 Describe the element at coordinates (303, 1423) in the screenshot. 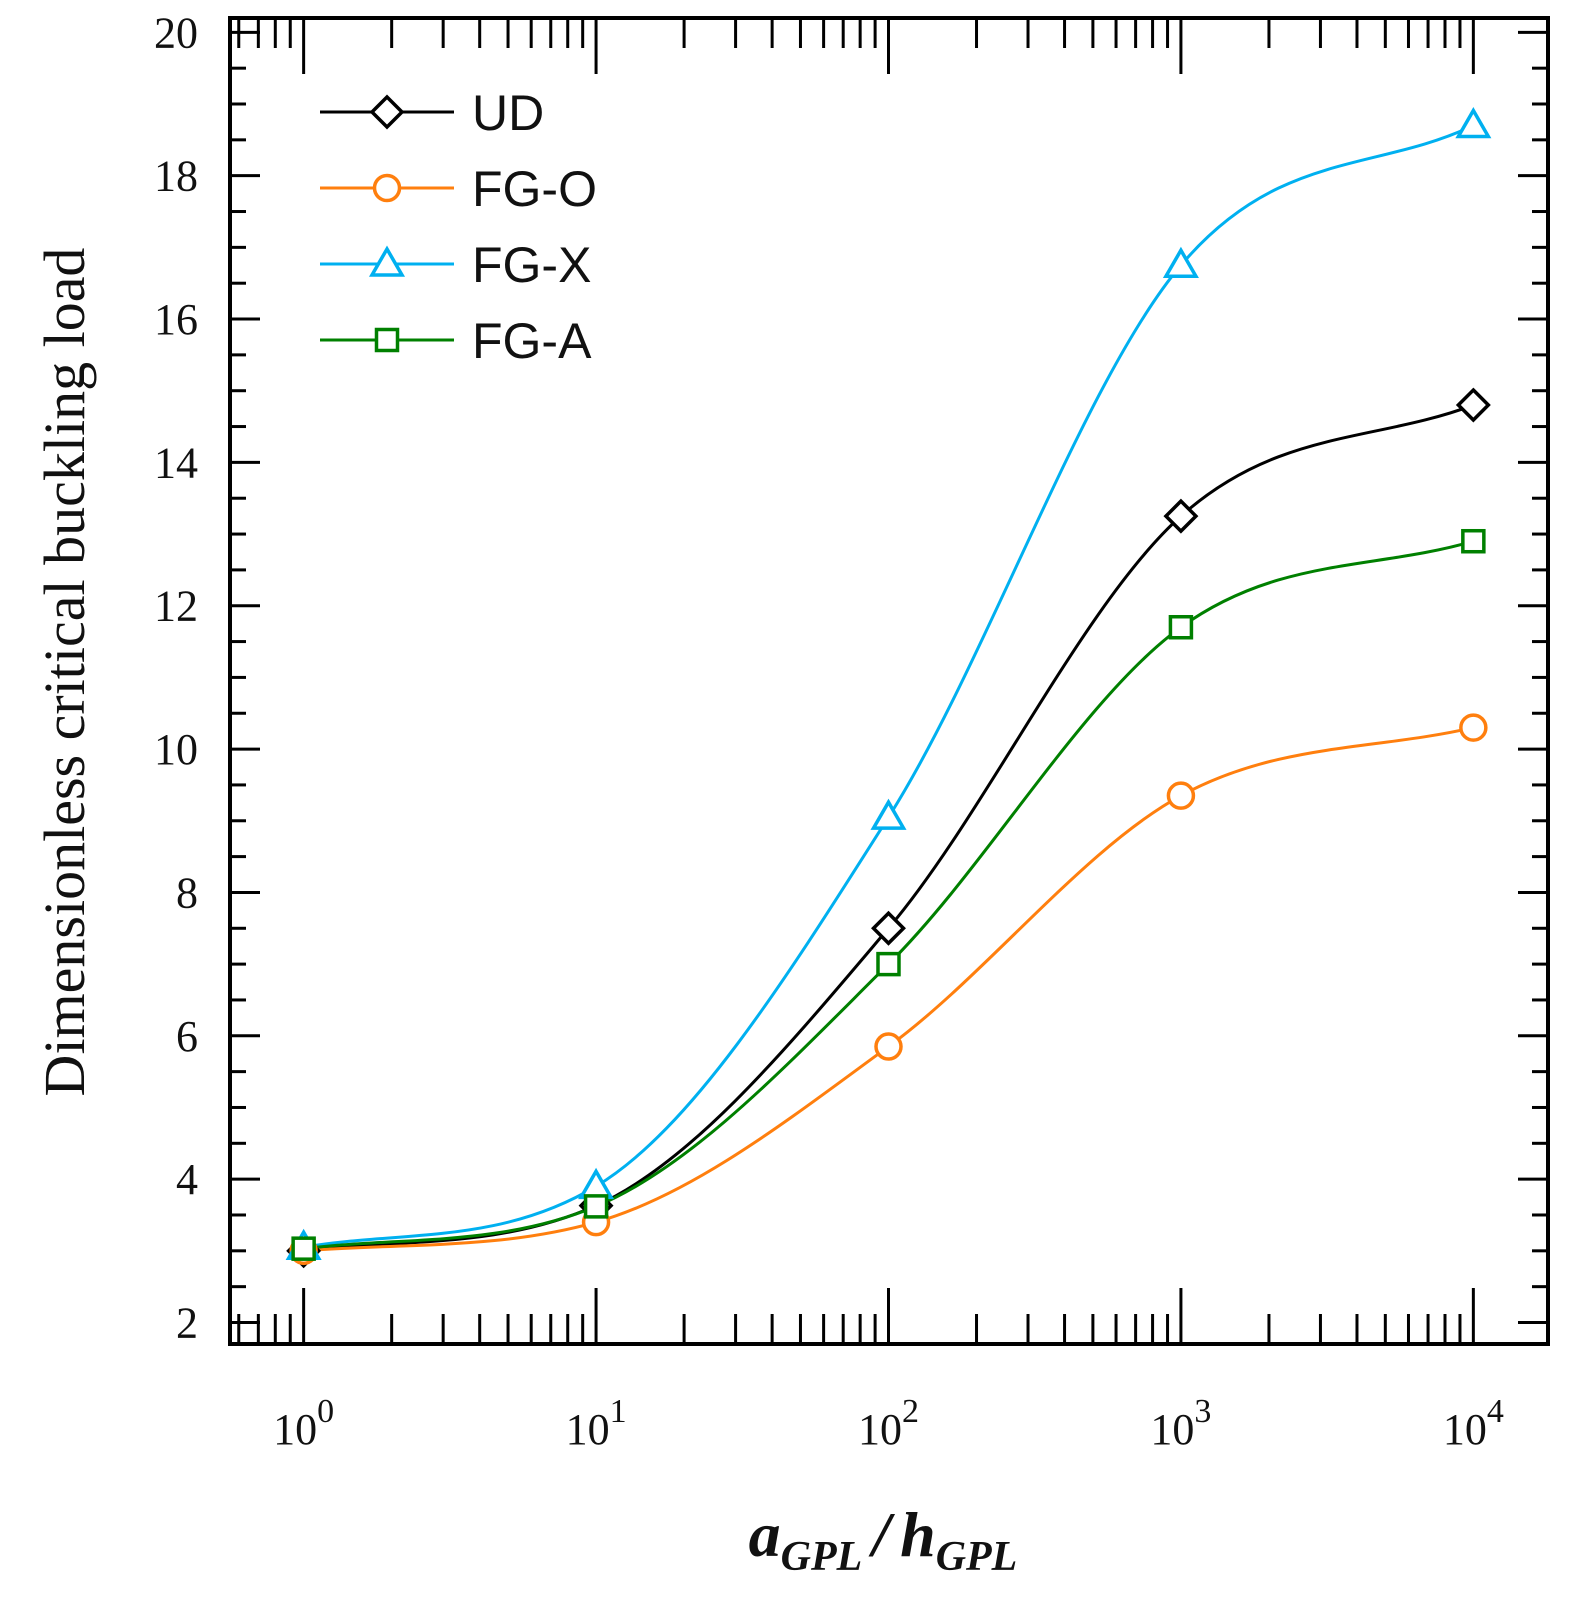

I see `x-tick-label: 10⁰` at that location.